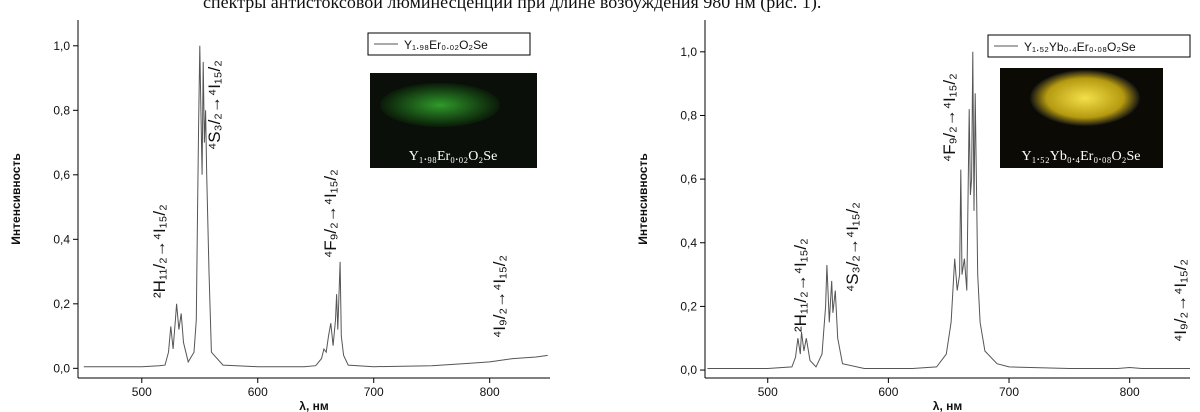 This screenshot has width=1200, height=412. Describe the element at coordinates (453, 156) in the screenshot. I see `inset-label: Y₁.₉₈Er₀.₀₂O₂Se` at that location.